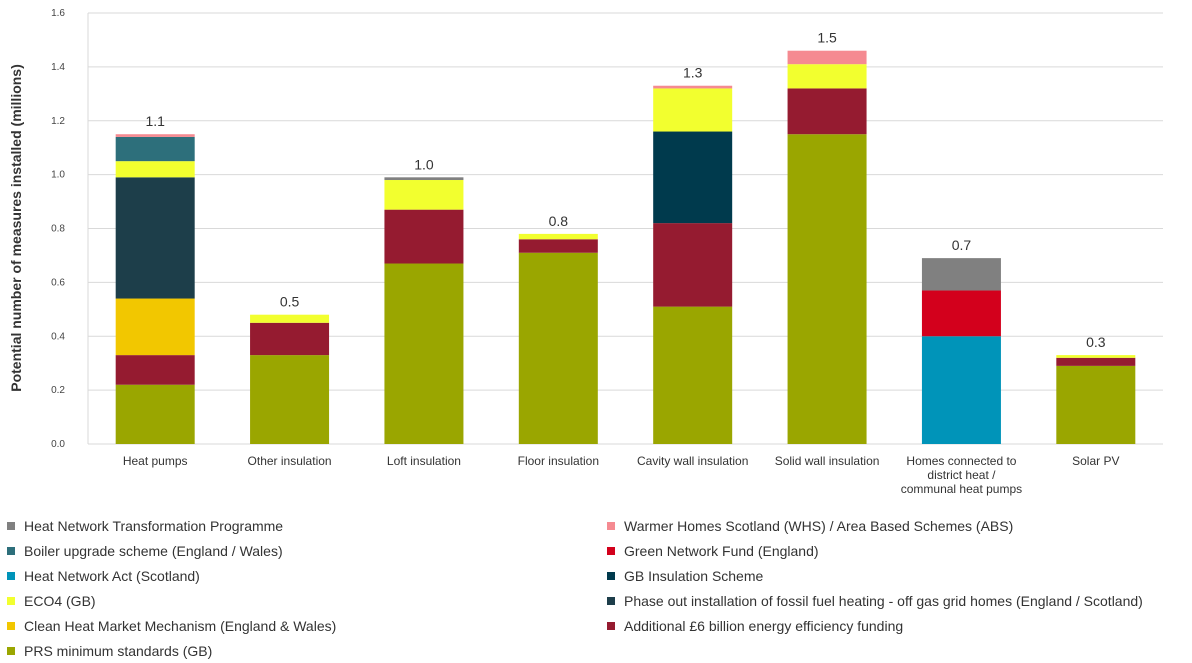 The width and height of the screenshot is (1192, 663). Describe the element at coordinates (58, 13) in the screenshot. I see `y-tick-label: 1.6` at that location.